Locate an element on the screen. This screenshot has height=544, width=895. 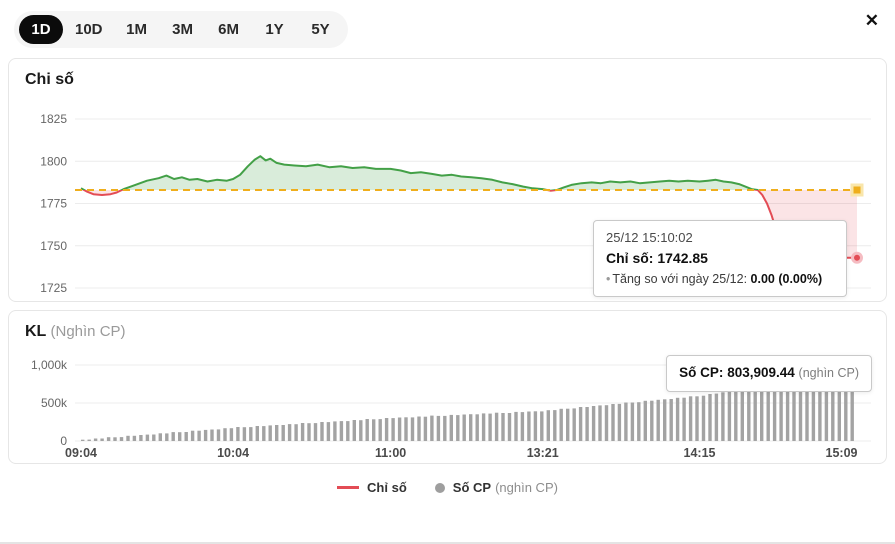
legend-item-index: Chỉ số is located at coordinates (372, 487).